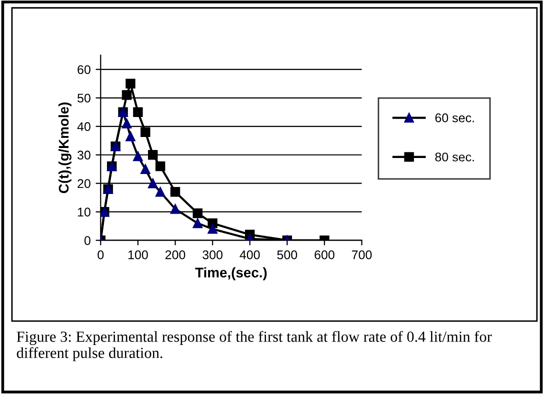  I want to click on y-tick-label: 50, so click(84, 98).